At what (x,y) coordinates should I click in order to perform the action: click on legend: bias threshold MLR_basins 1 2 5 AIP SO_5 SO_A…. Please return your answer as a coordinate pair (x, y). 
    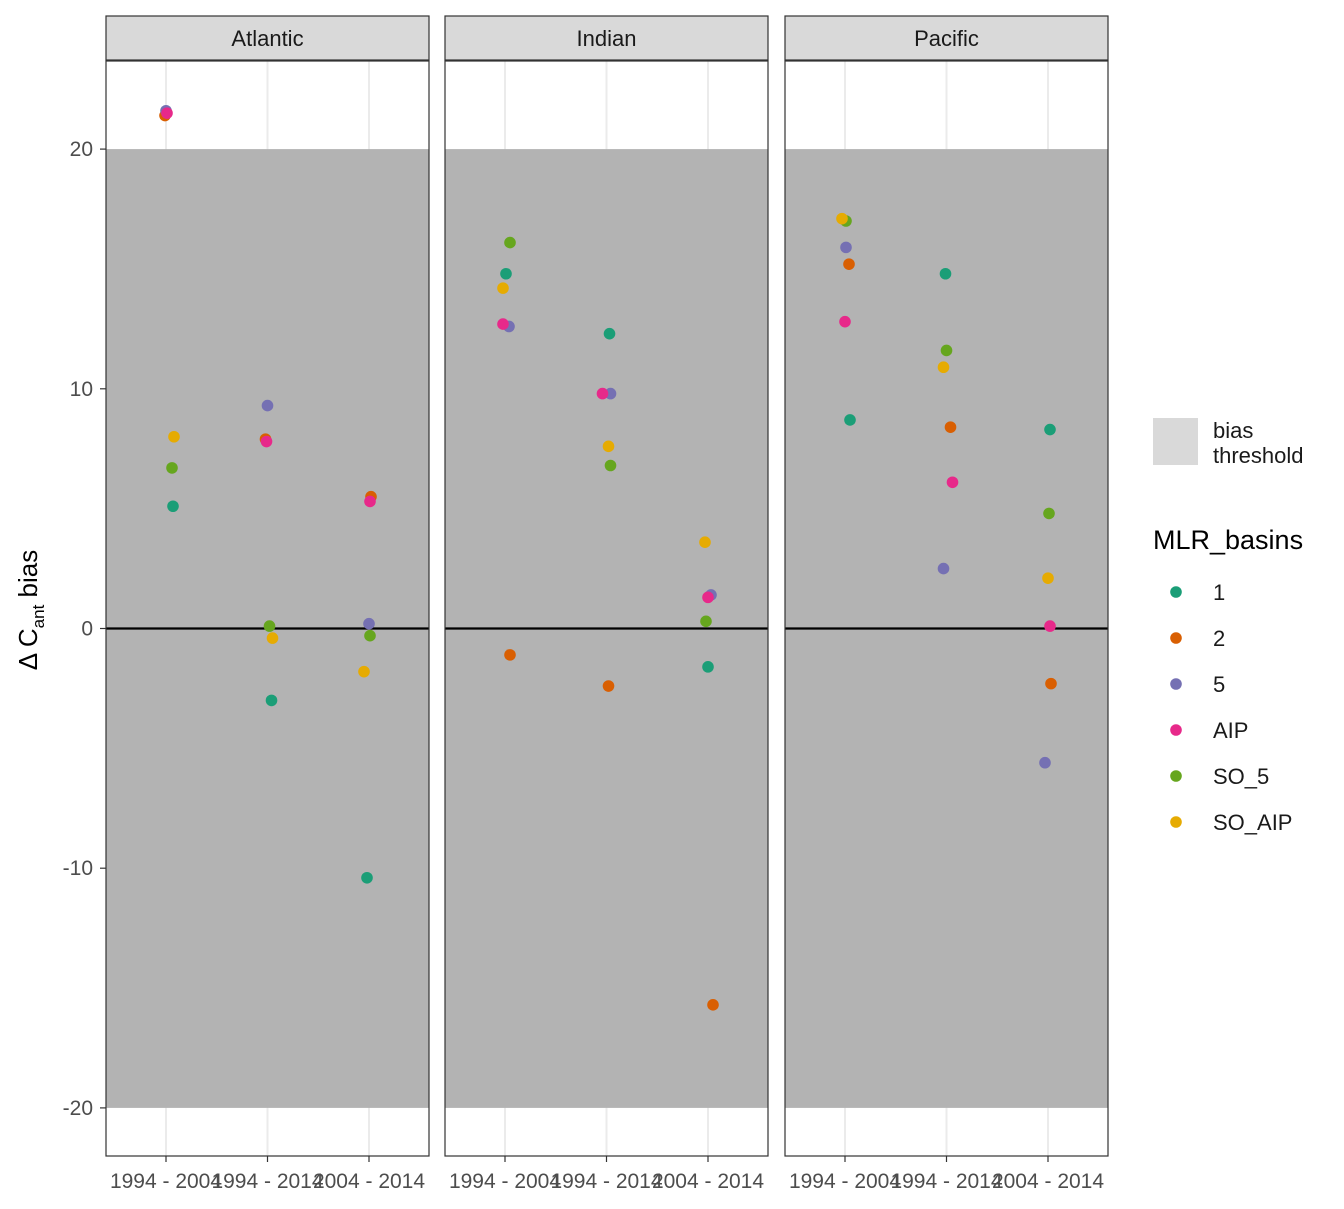
    Looking at the image, I should click on (1228, 626).